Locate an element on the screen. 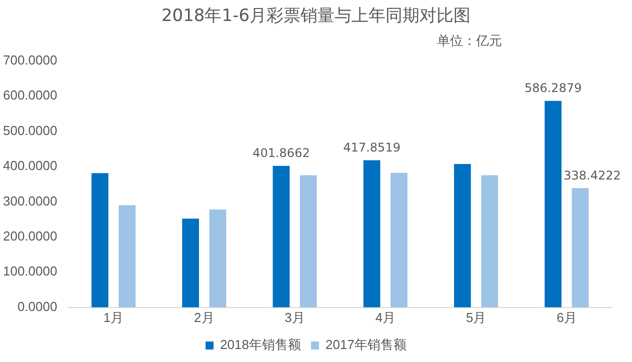 The height and width of the screenshot is (362, 632). legend-label: 2018年销售额 is located at coordinates (260, 344).